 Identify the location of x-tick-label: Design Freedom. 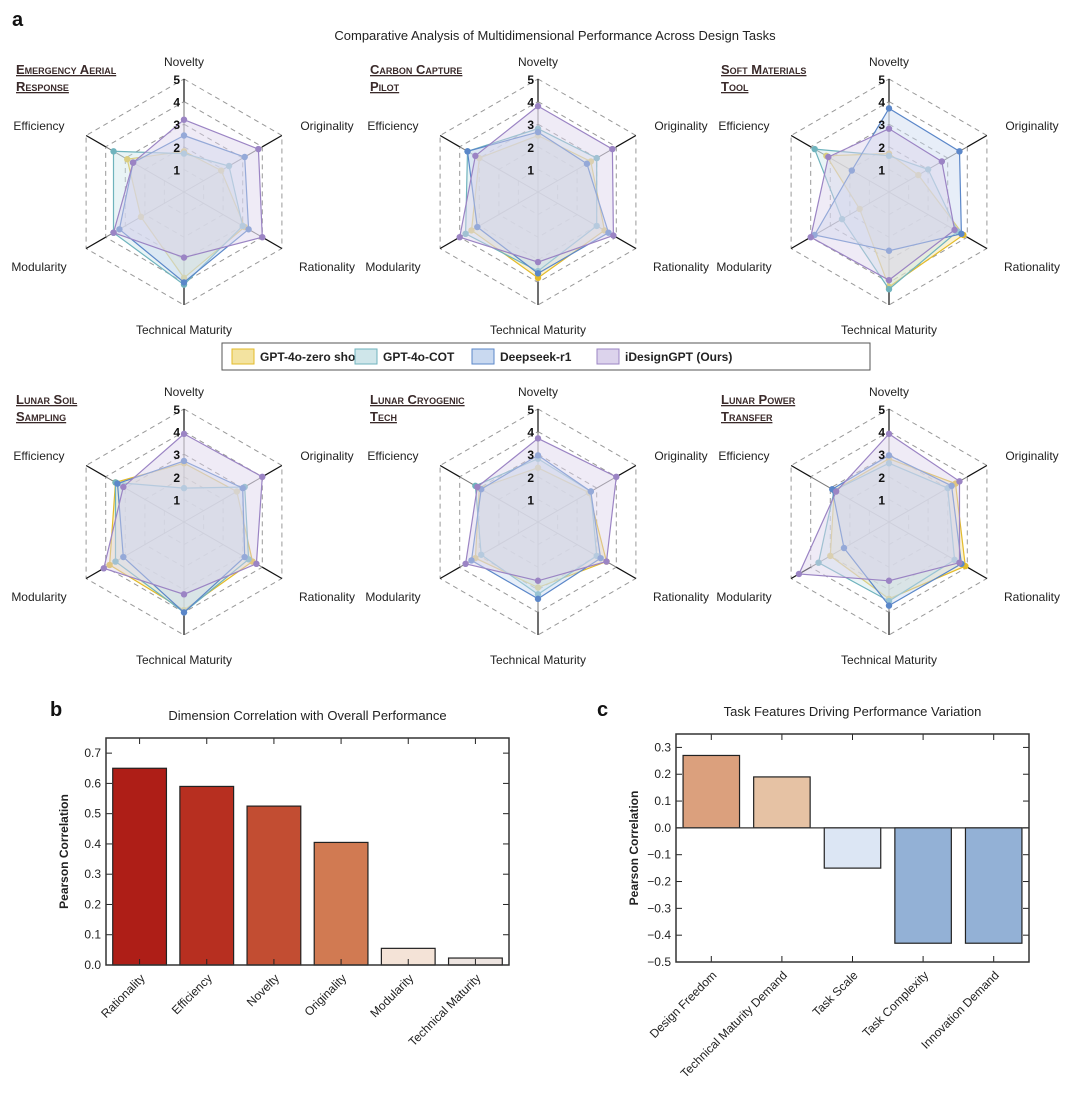
(683, 1004).